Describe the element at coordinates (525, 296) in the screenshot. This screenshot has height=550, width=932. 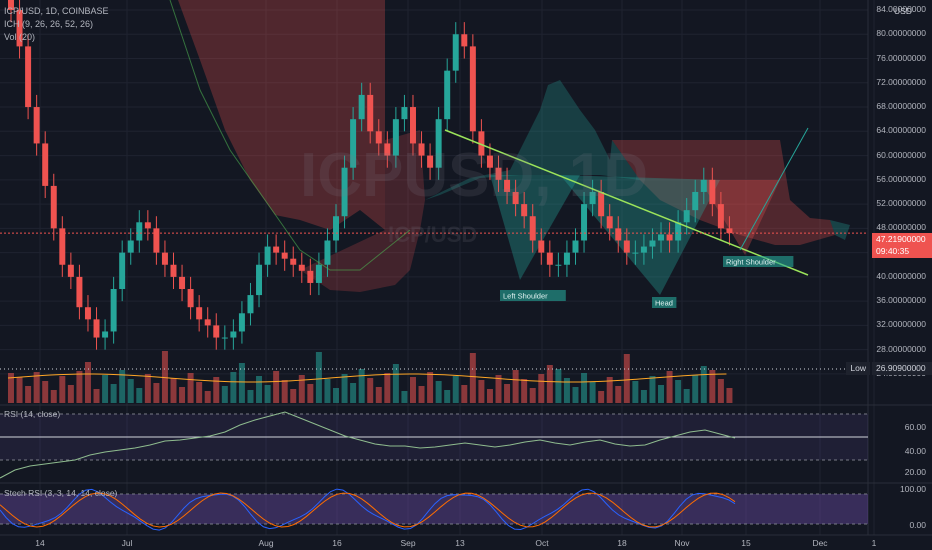
I see `pattern-label: Left Shoulder` at that location.